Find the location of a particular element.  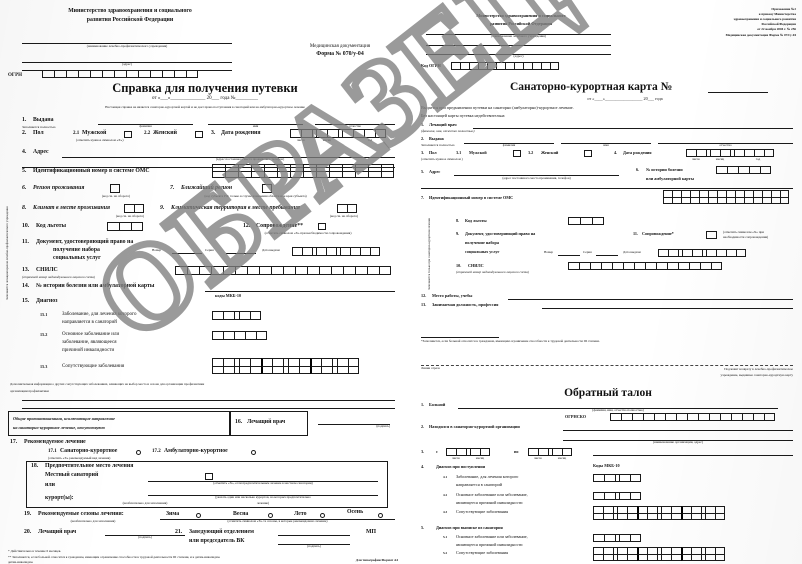

r-item-6-label-l1: № истории болезни is located at coordinates (664, 169).